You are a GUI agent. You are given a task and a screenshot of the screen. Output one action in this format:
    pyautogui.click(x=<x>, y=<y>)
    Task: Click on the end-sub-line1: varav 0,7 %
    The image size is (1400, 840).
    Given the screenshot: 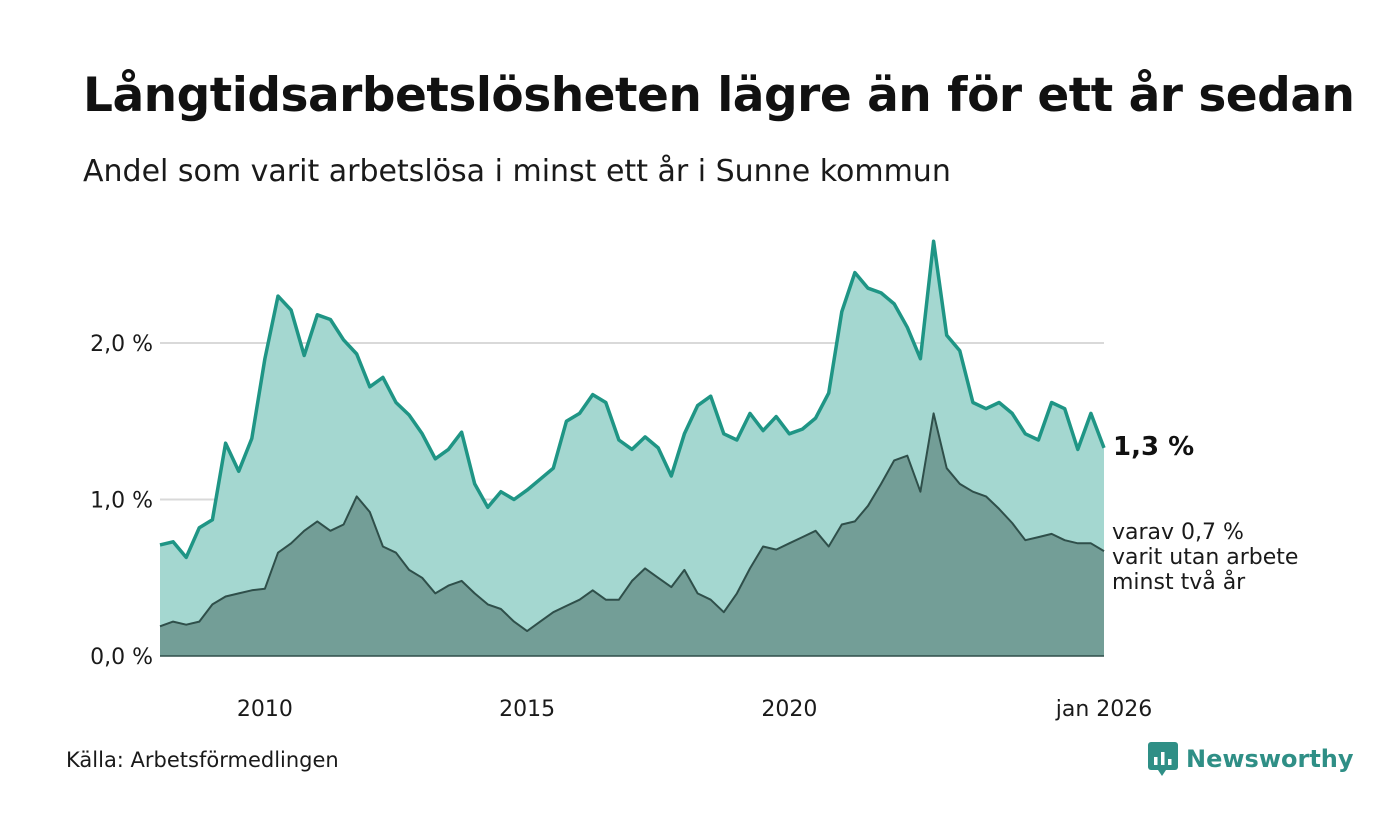 What is the action you would take?
    pyautogui.click(x=1178, y=532)
    